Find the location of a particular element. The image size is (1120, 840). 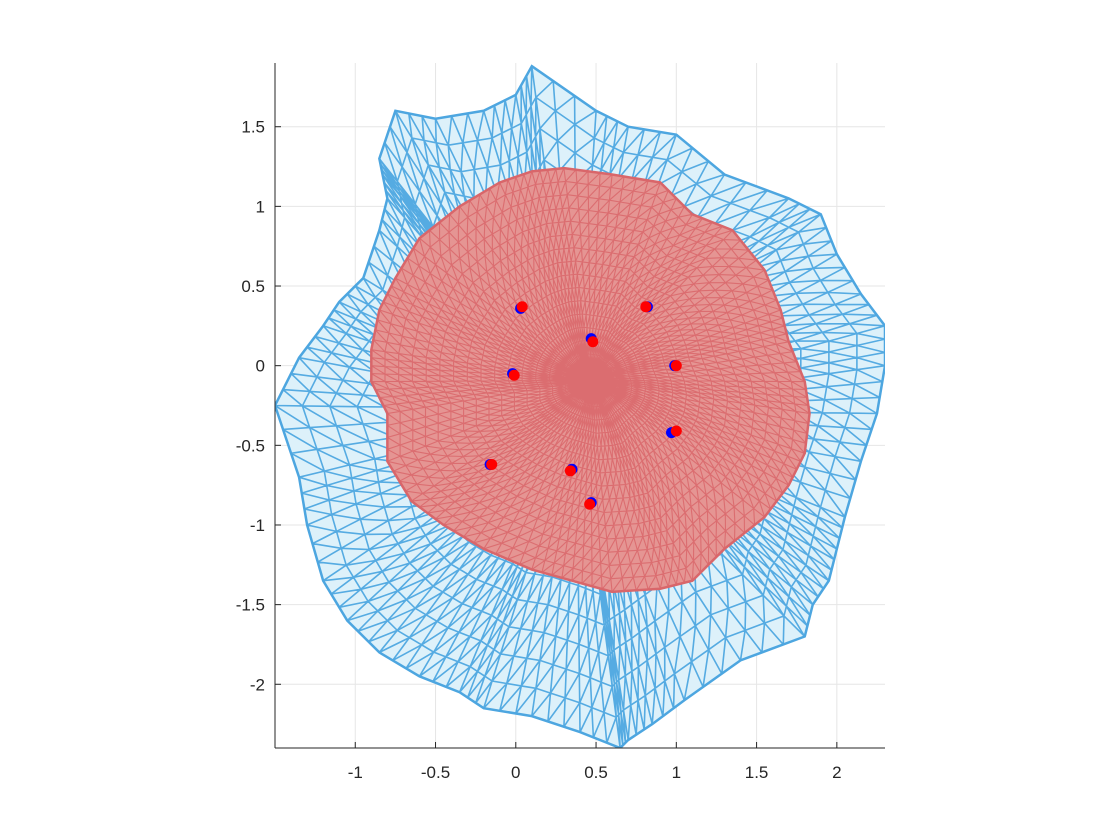

y-tick-label: 1 is located at coordinates (260, 206).